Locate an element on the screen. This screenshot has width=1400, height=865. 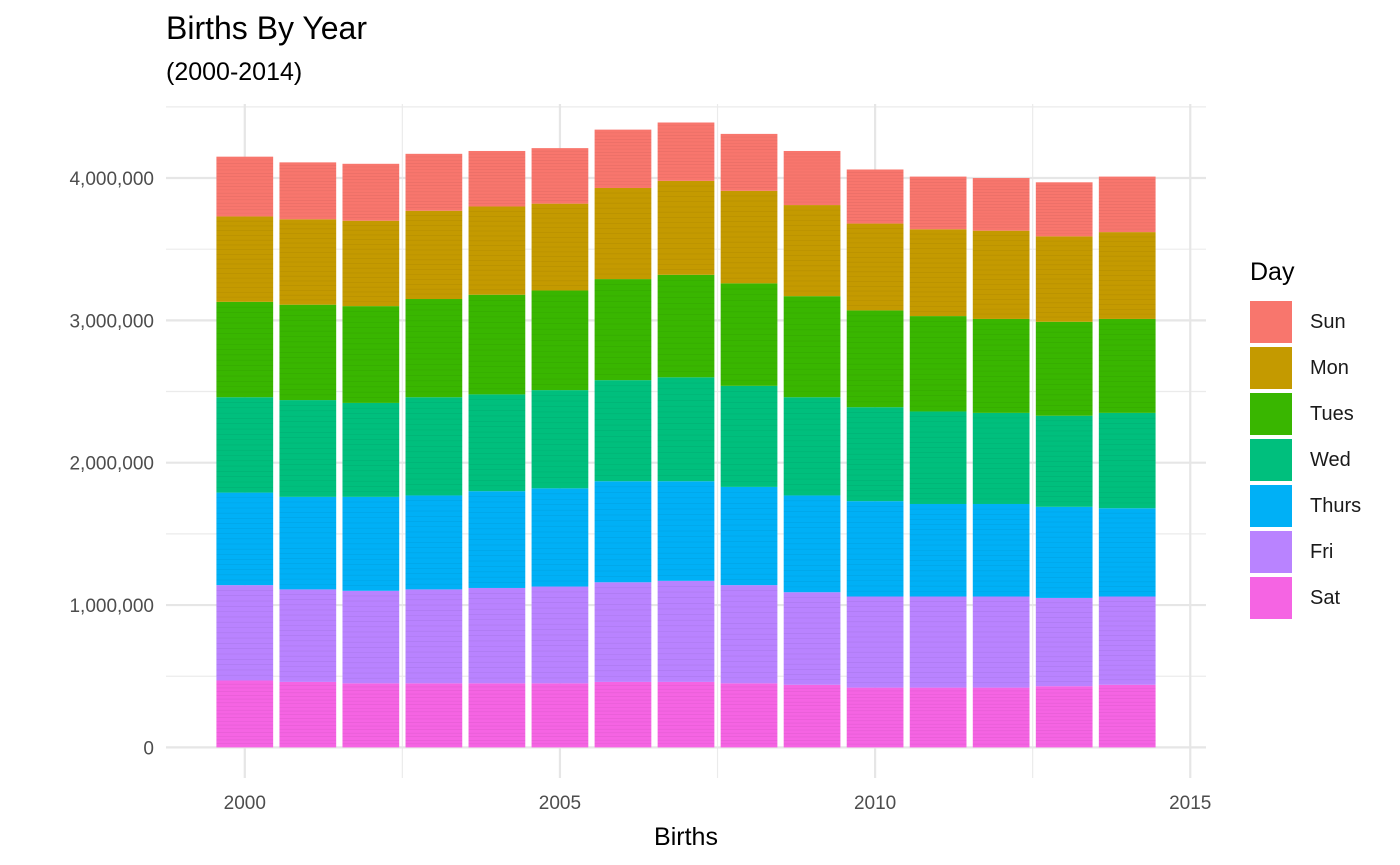
bar-tues-2010 is located at coordinates (875, 359).